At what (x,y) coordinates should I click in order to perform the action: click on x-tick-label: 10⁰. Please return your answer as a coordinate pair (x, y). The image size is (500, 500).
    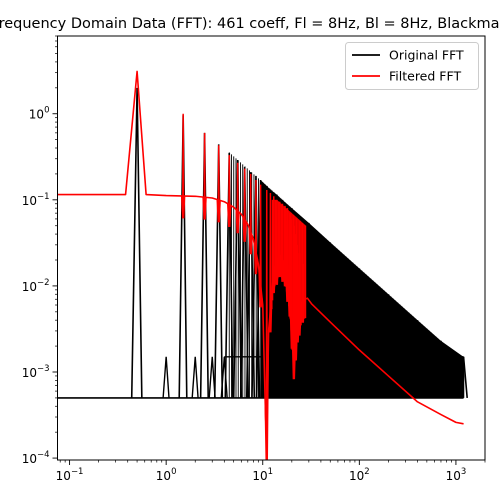
    Looking at the image, I should click on (166, 475).